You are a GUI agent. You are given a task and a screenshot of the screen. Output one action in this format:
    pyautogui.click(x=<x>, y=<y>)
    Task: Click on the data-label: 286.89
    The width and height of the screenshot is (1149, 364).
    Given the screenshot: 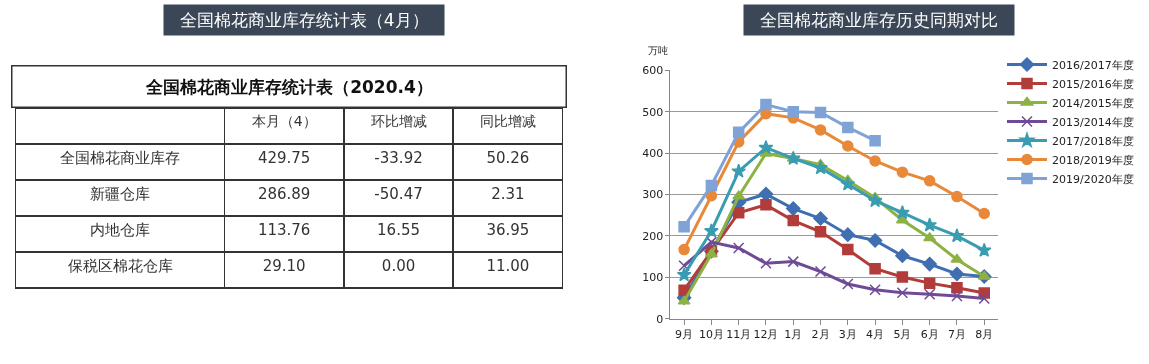 What is the action you would take?
    pyautogui.click(x=284, y=194)
    